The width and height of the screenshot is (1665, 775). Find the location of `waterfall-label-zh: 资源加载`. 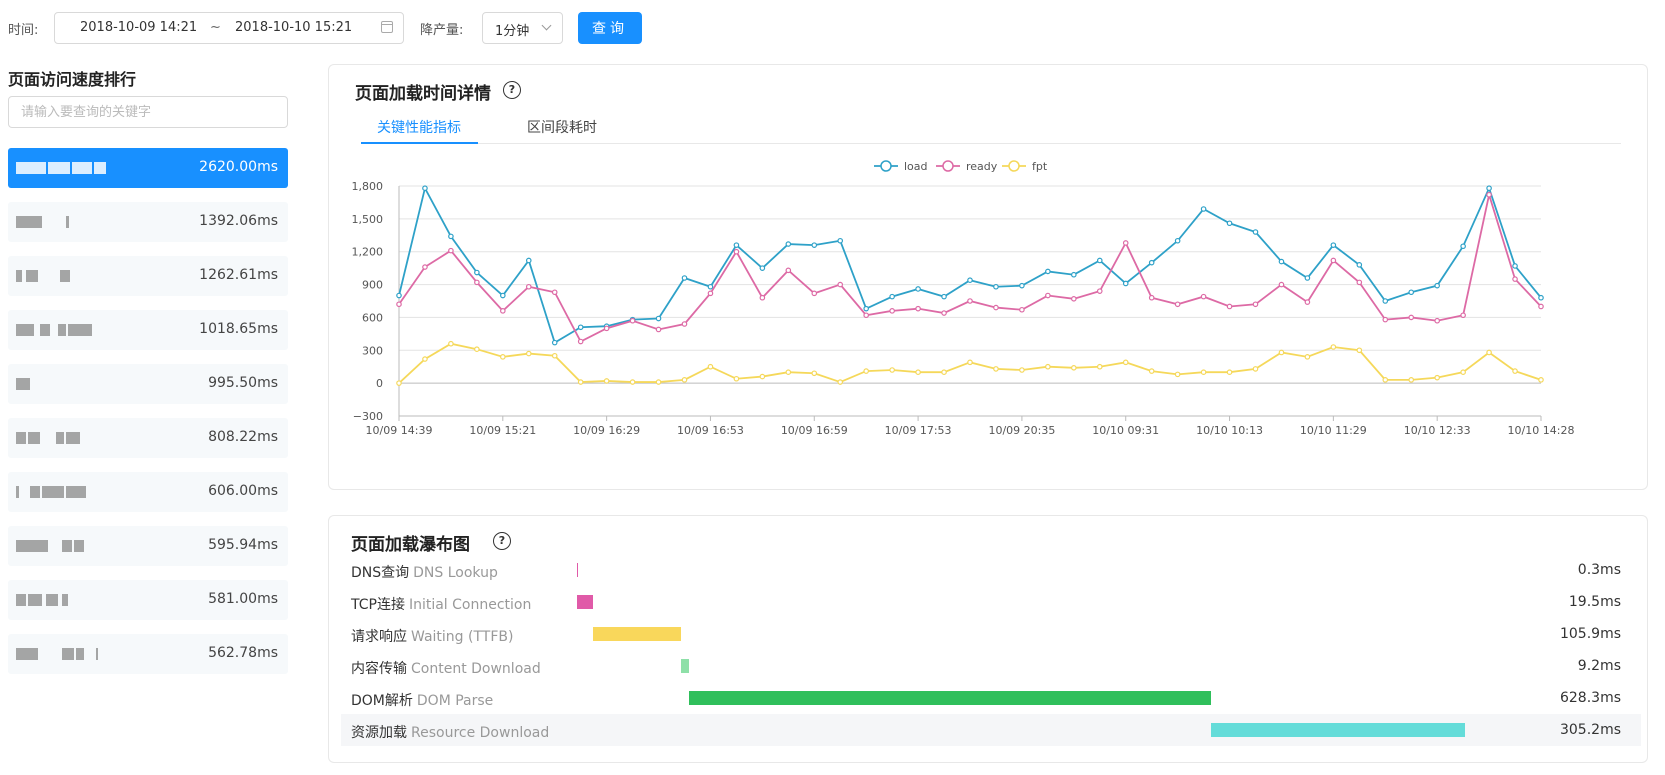

waterfall-label-zh: 资源加载 is located at coordinates (379, 733).